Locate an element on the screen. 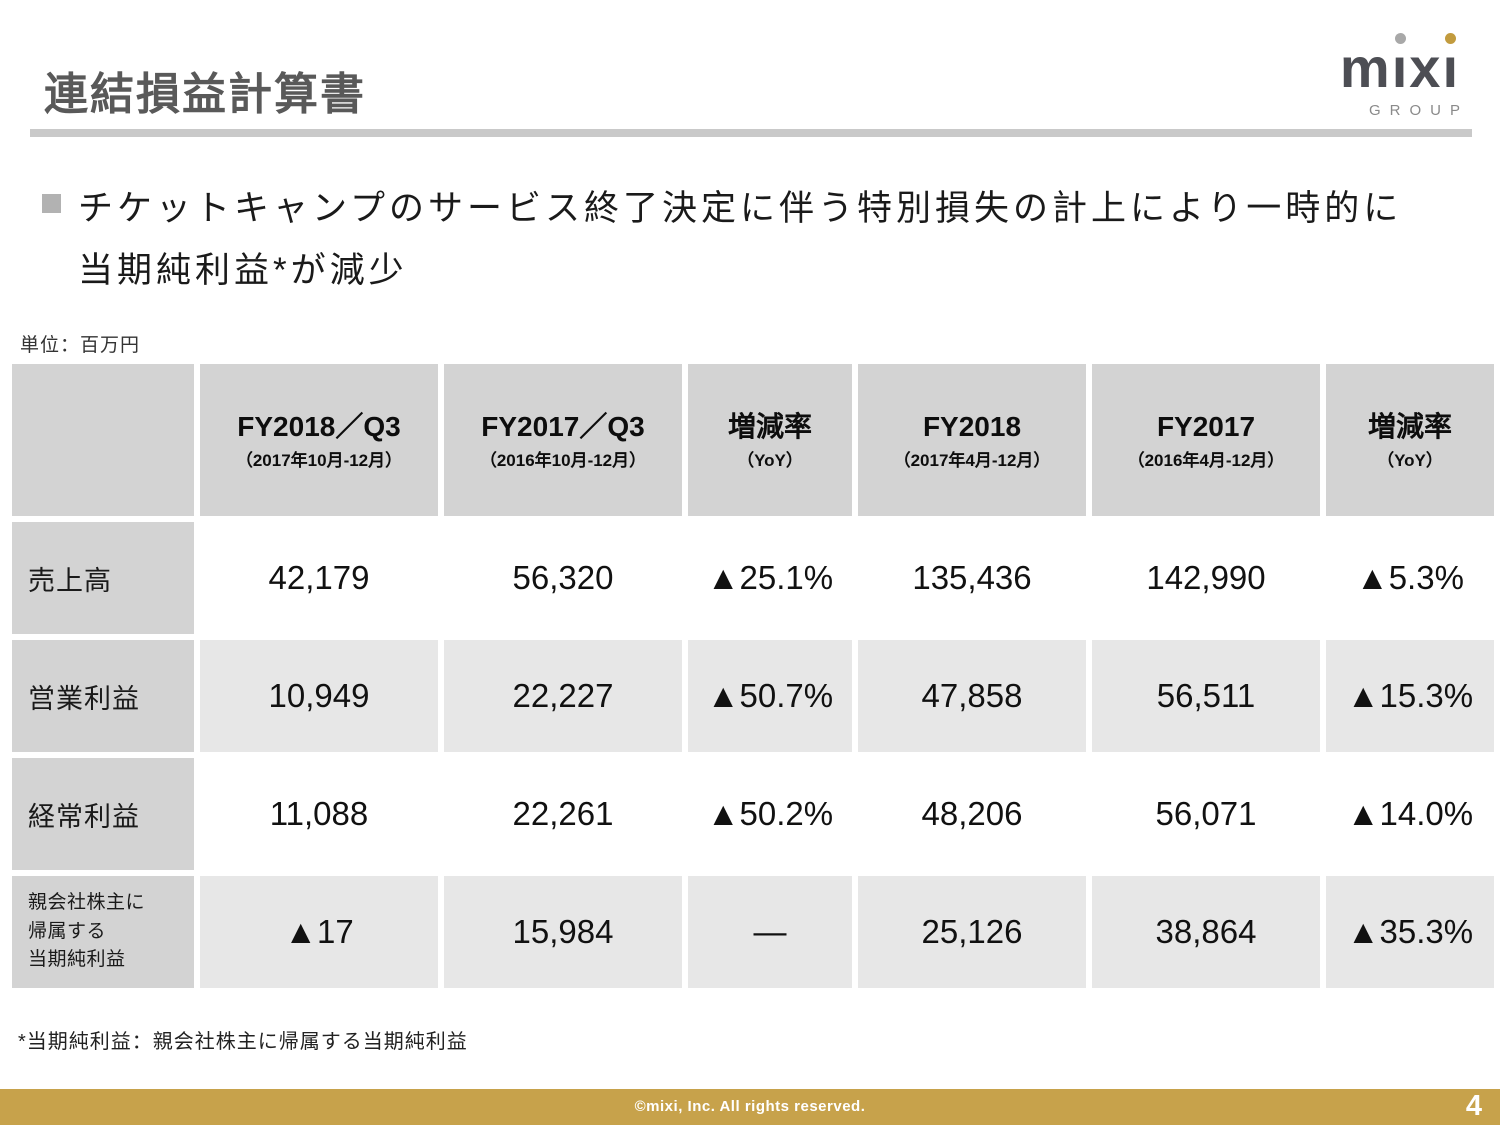 The width and height of the screenshot is (1500, 1125). table-cell: ▲25.1% is located at coordinates (770, 578).